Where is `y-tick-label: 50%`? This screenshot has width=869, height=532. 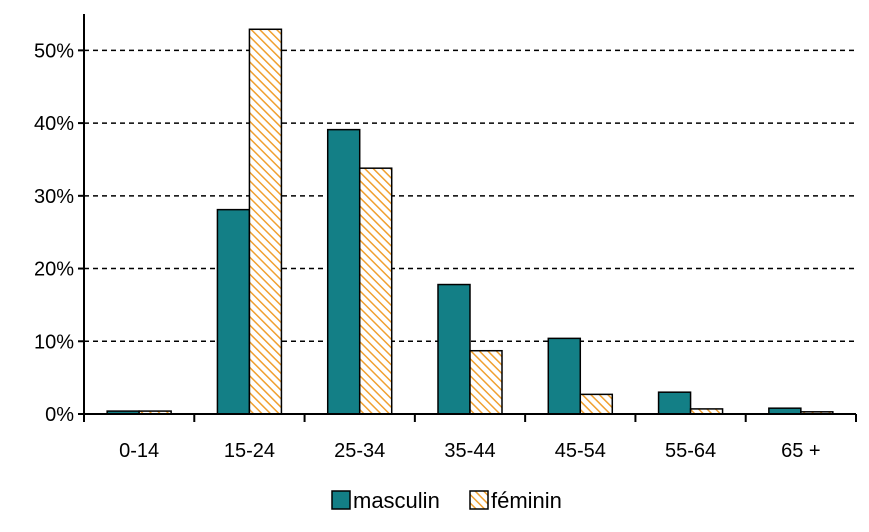
y-tick-label: 50% is located at coordinates (54, 51).